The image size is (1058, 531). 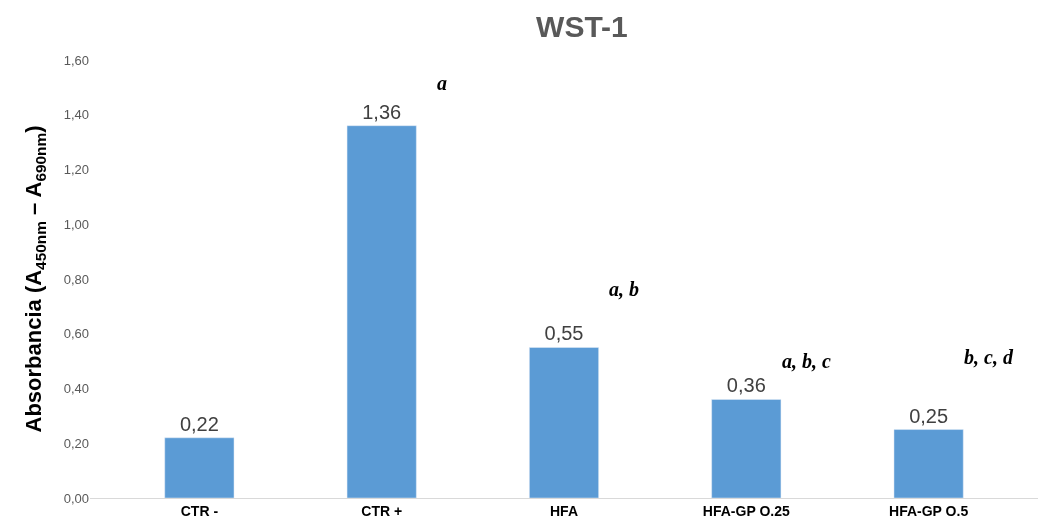 What do you see at coordinates (76, 389) in the screenshot?
I see `y-tick-label: 0,40` at bounding box center [76, 389].